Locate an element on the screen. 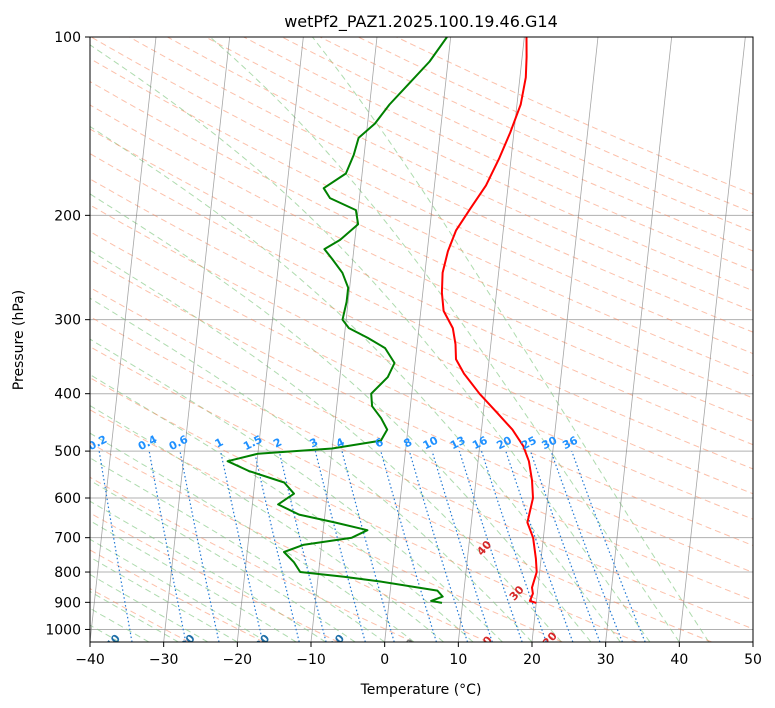  y-axis: 100 200 300 400 500 600 700 800 900 1000 is located at coordinates (67, 334).